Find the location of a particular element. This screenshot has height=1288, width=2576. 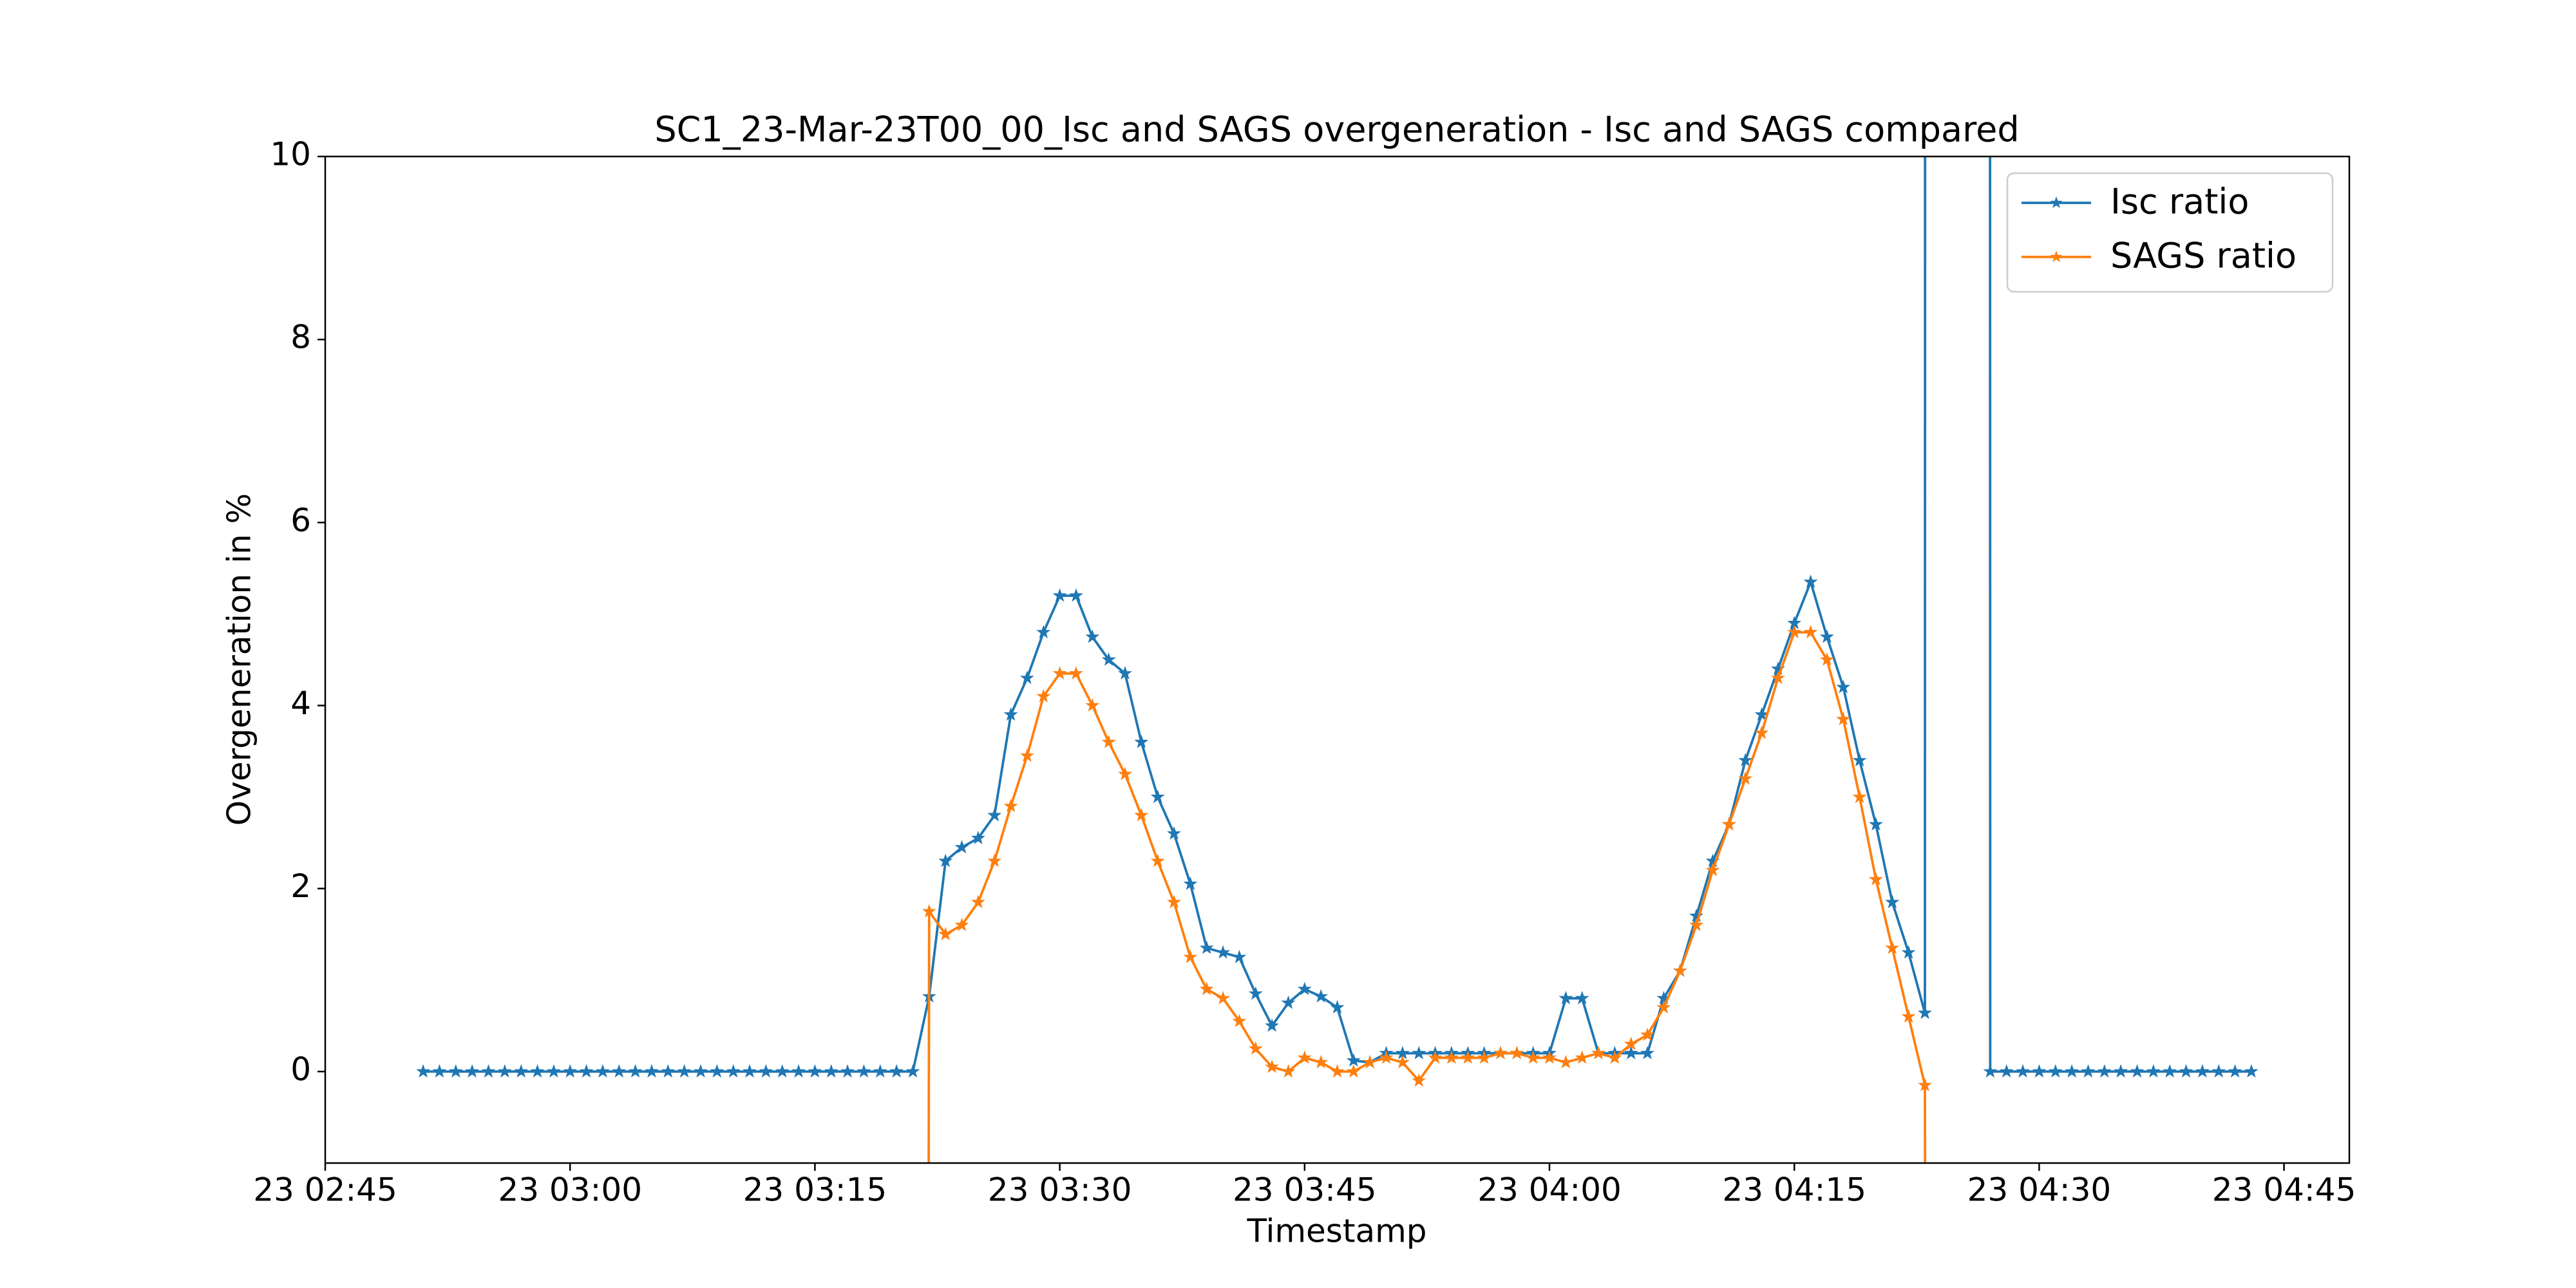

y-tick-label: 2 is located at coordinates (301, 886).